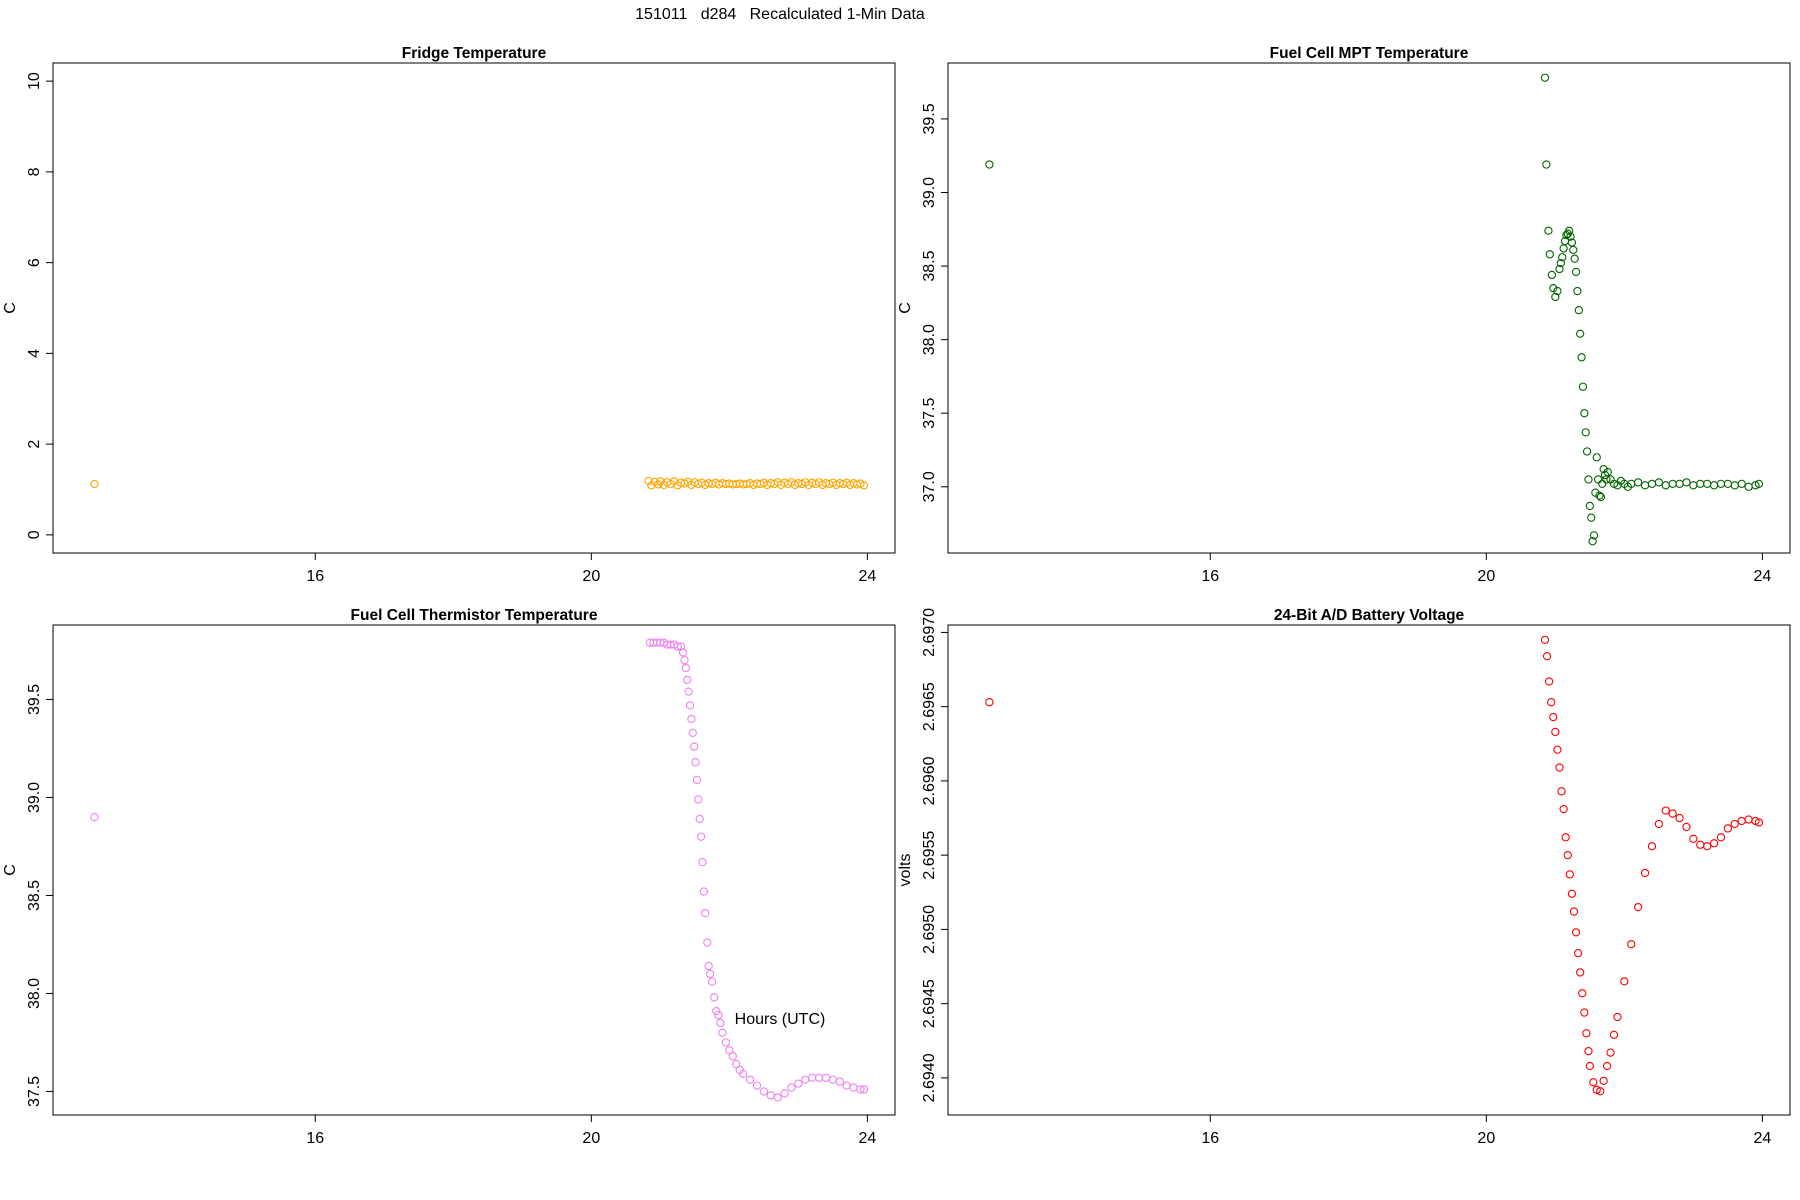 Image resolution: width=1800 pixels, height=1200 pixels. Describe the element at coordinates (780, 1019) in the screenshot. I see `x-axis-label: Hours (UTC)` at that location.